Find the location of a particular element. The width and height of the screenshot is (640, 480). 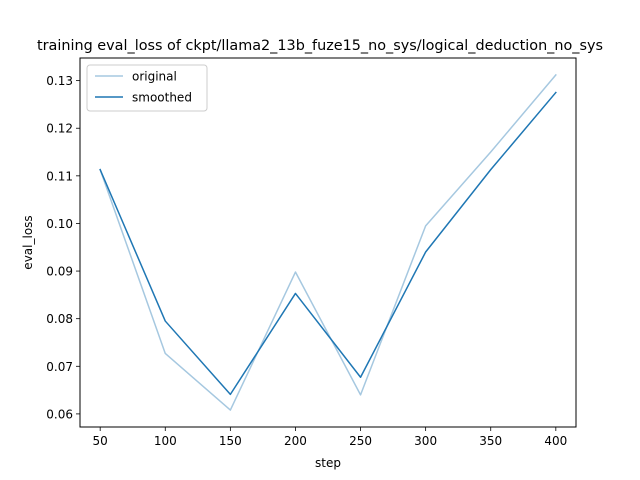

x-tick-label: 50 is located at coordinates (100, 441).